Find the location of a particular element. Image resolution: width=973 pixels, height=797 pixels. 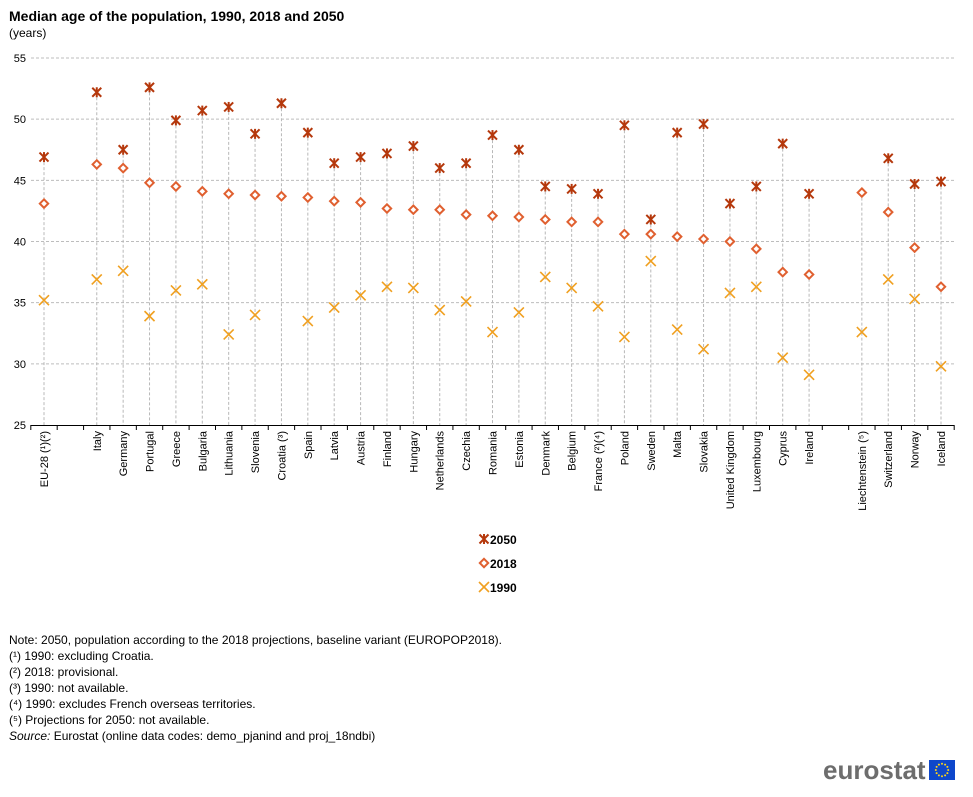

x-tick-label: Slovakia is located at coordinates (705, 451).